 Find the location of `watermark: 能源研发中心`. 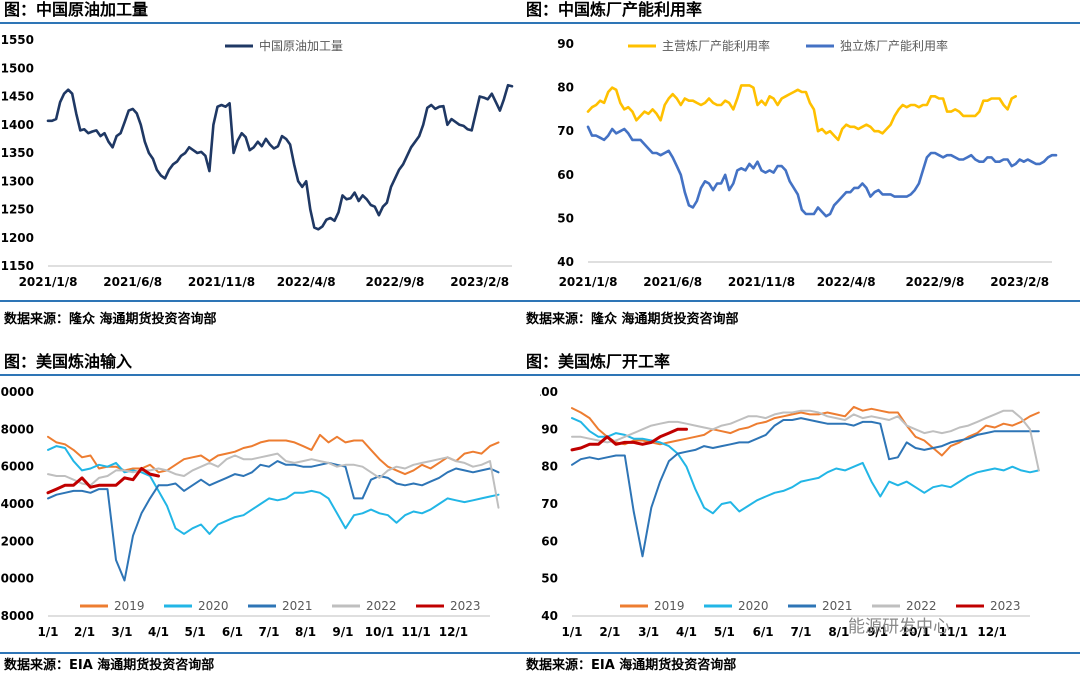

watermark: 能源研发中心 is located at coordinates (899, 627).